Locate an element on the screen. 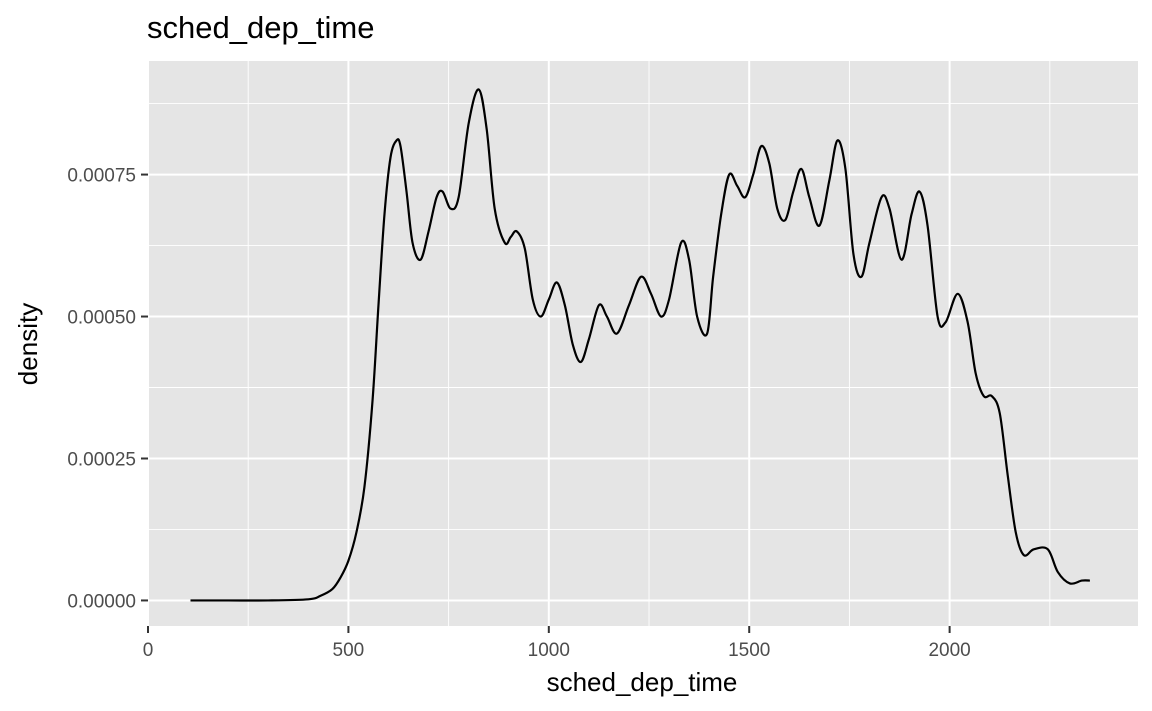 Image resolution: width=1152 pixels, height=711 pixels. x-tick-label: 0 is located at coordinates (148, 650).